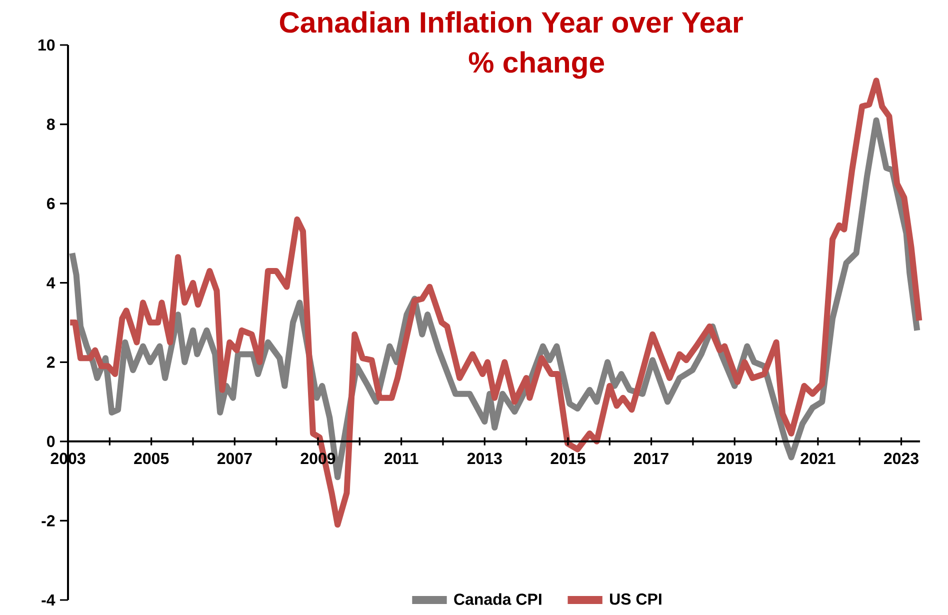 This screenshot has height=615, width=948. I want to click on chart-title: Canadian Inflation Year over Year, so click(511, 22).